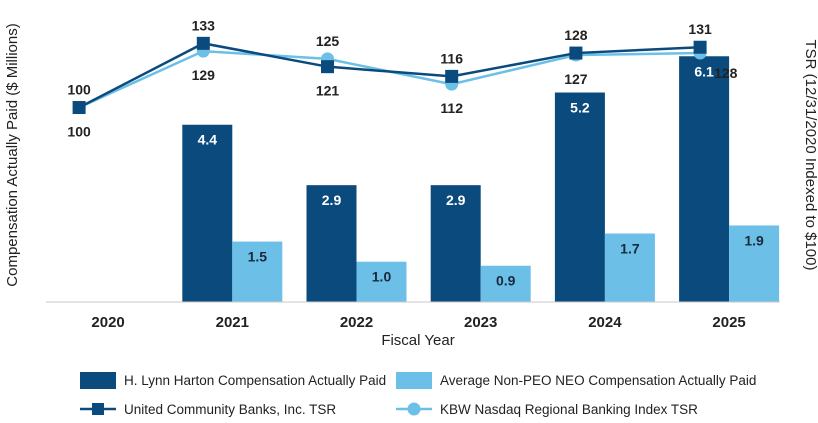 The image size is (818, 423). What do you see at coordinates (79, 132) in the screenshot?
I see `point-label-kbw-tsr-2020: 100` at bounding box center [79, 132].